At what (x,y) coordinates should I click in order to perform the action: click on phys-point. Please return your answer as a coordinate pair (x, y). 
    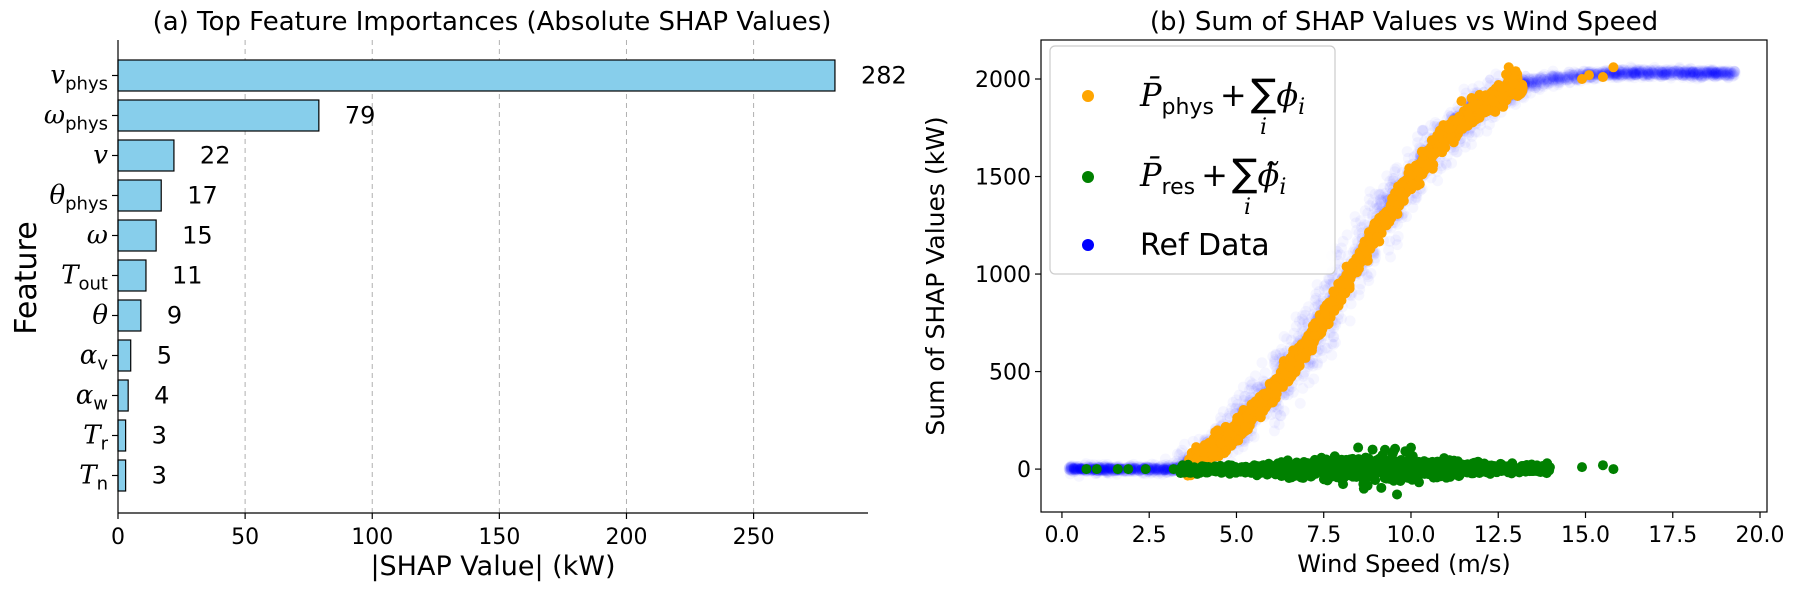
    Looking at the image, I should click on (1348, 283).